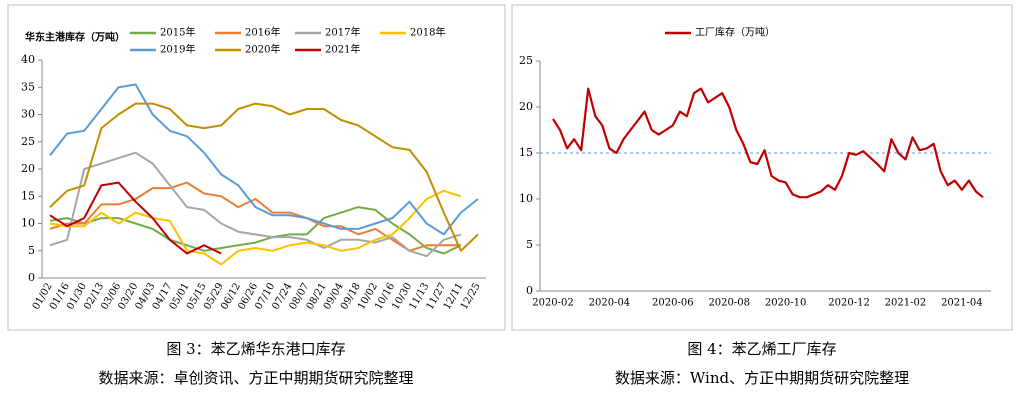 Image resolution: width=1020 pixels, height=401 pixels. Describe the element at coordinates (262, 49) in the screenshot. I see `legend-label: 2020年` at that location.